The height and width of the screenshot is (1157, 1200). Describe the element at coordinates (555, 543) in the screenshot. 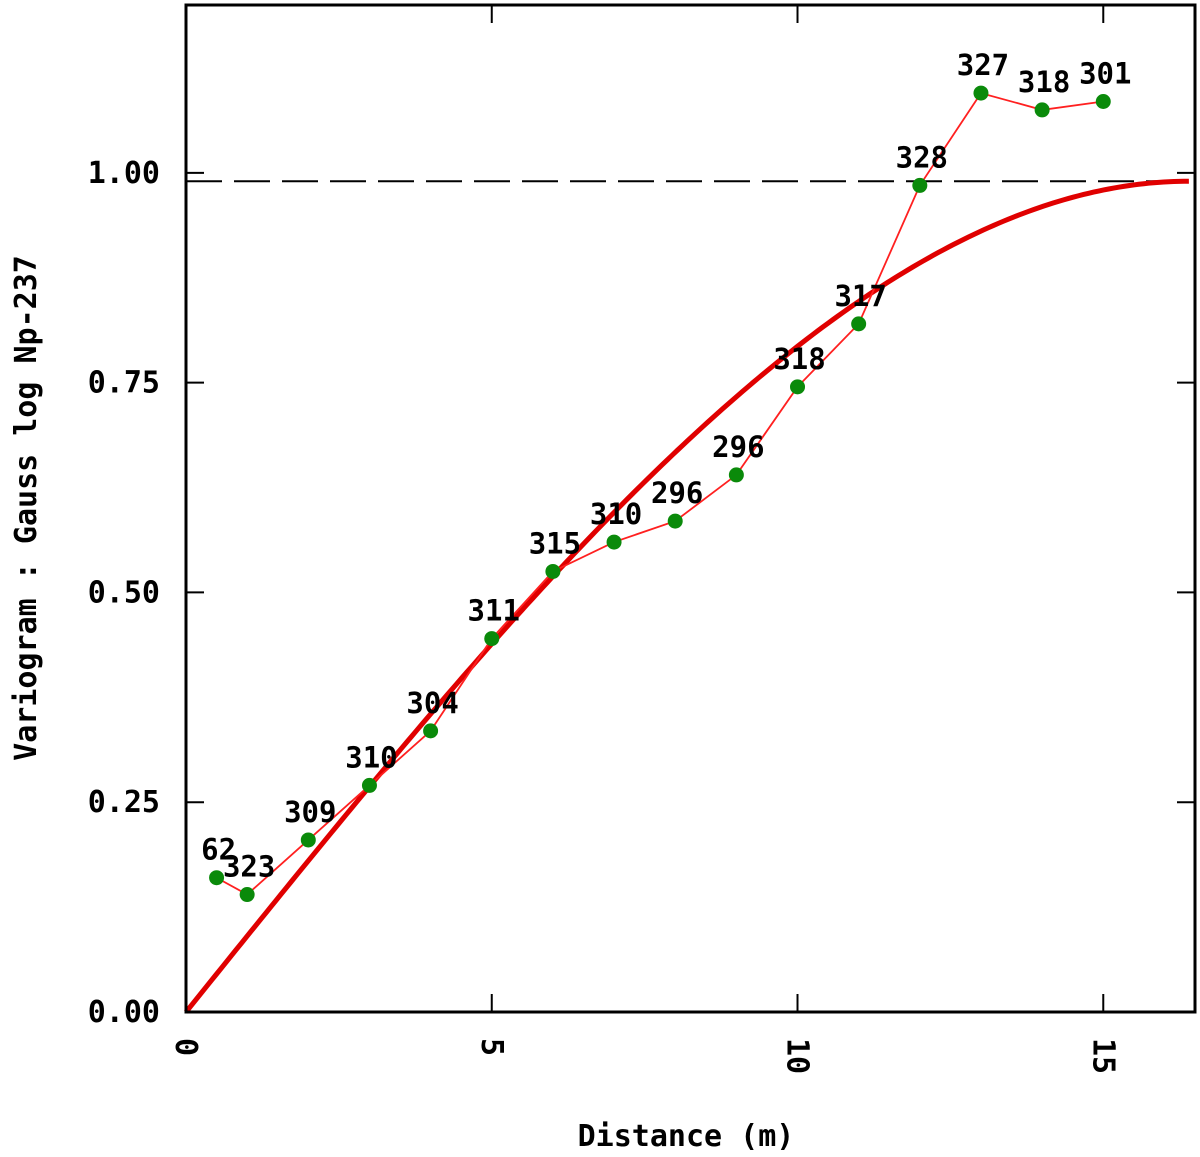

I see `pair-count-label: 315` at that location.